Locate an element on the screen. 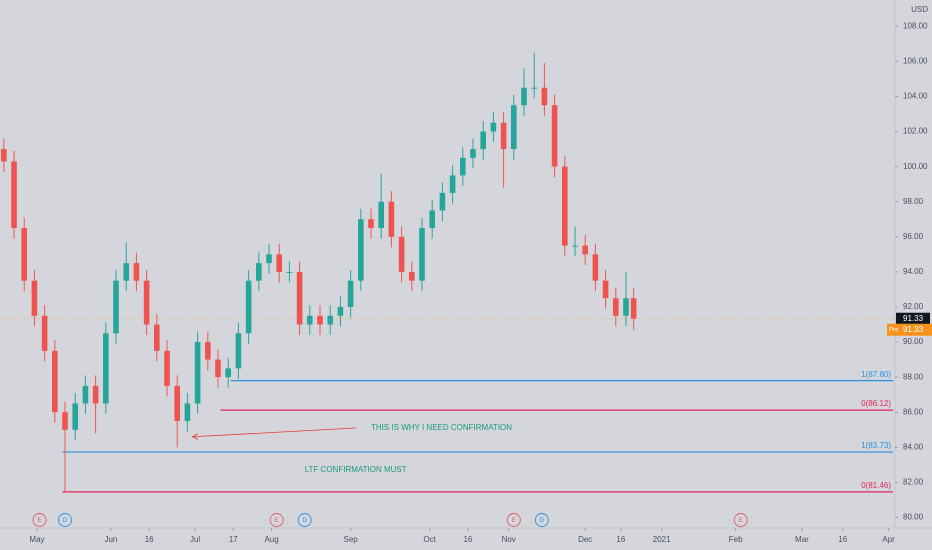 Image resolution: width=932 pixels, height=550 pixels. annotation-arrow is located at coordinates (274, 432).